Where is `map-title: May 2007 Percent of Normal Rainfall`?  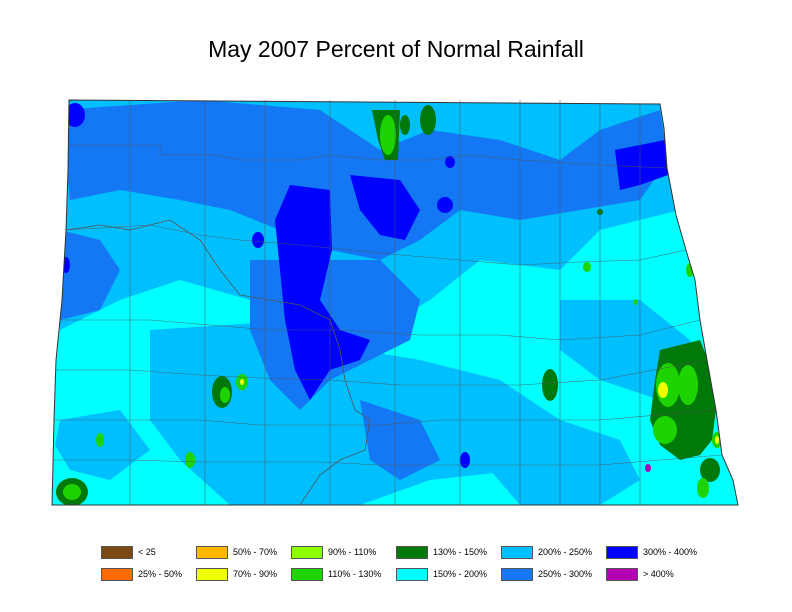
map-title: May 2007 Percent of Normal Rainfall is located at coordinates (396, 49).